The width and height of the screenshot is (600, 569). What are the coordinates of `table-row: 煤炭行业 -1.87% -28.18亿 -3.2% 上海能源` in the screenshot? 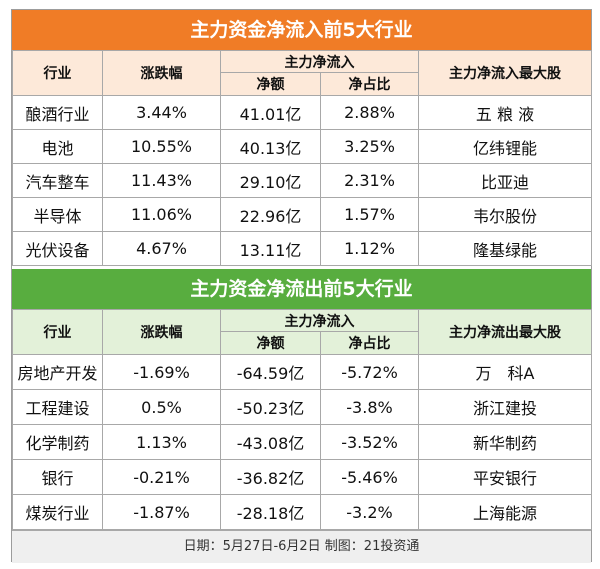 It's located at (302, 512).